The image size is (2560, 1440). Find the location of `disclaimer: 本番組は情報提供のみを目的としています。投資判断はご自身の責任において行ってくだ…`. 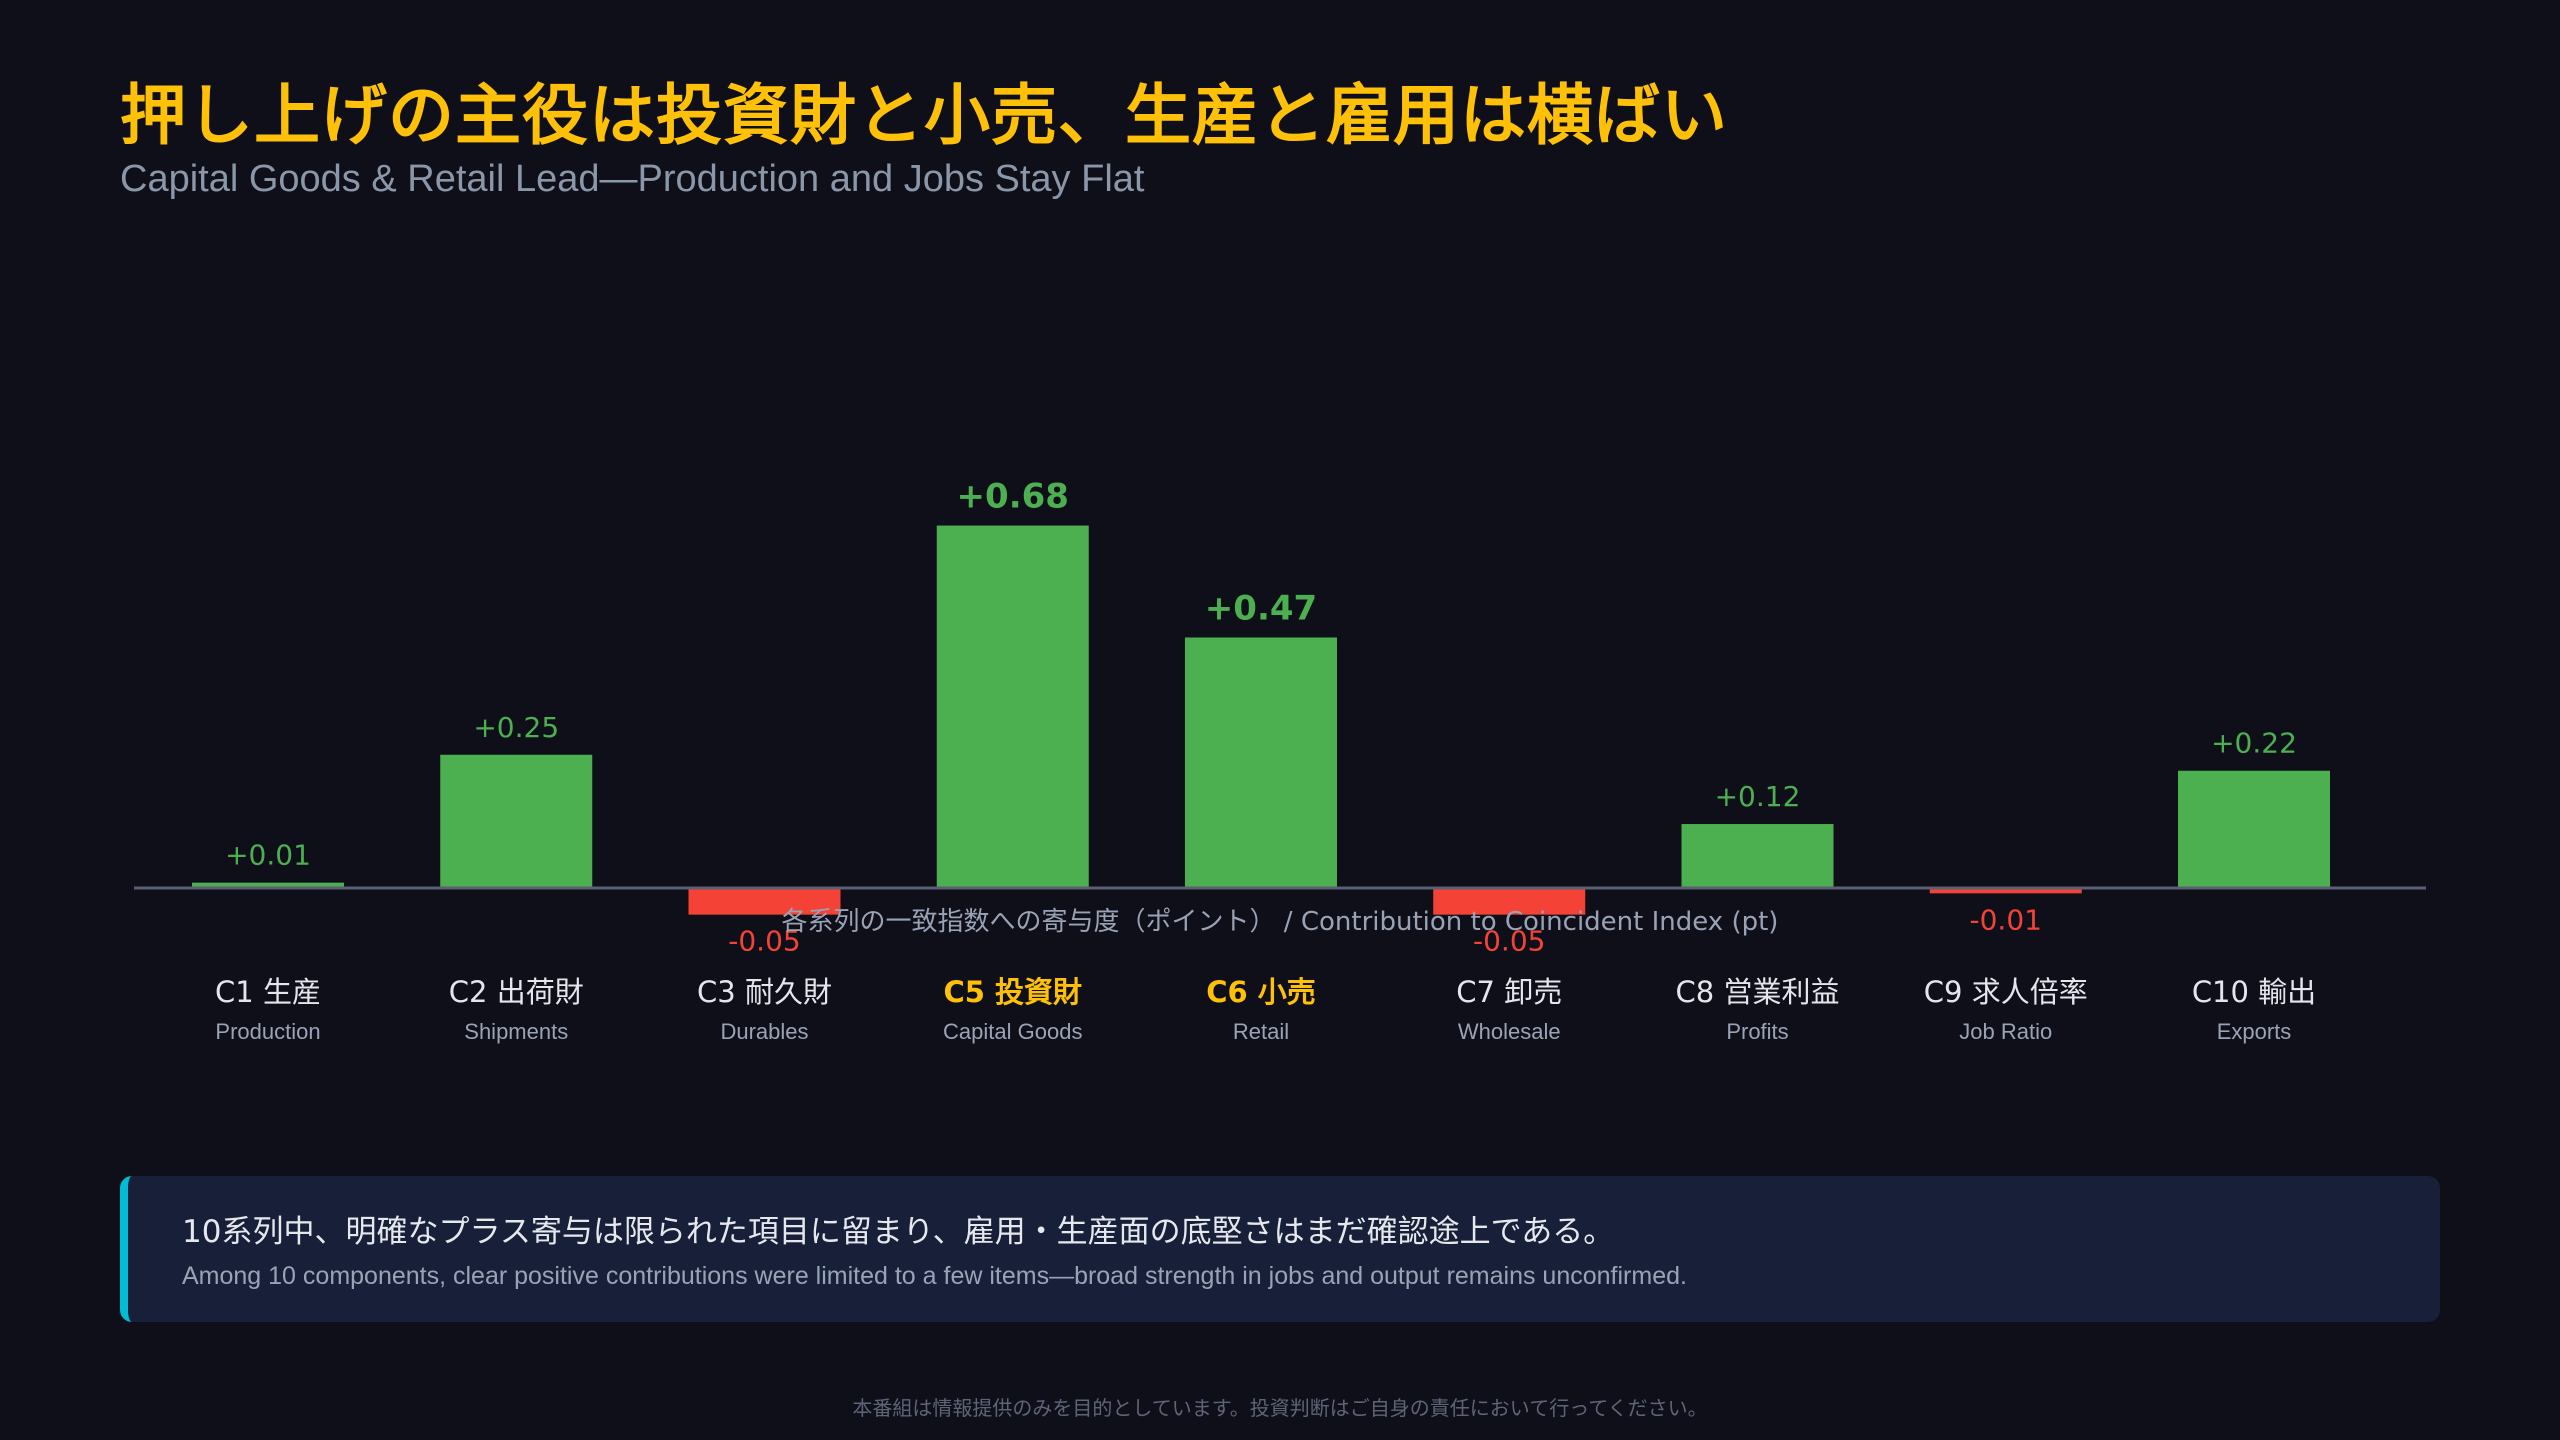

disclaimer: 本番組は情報提供のみを目的としています。投資判断はご自身の責任において行ってくだ… is located at coordinates (1280, 1408).